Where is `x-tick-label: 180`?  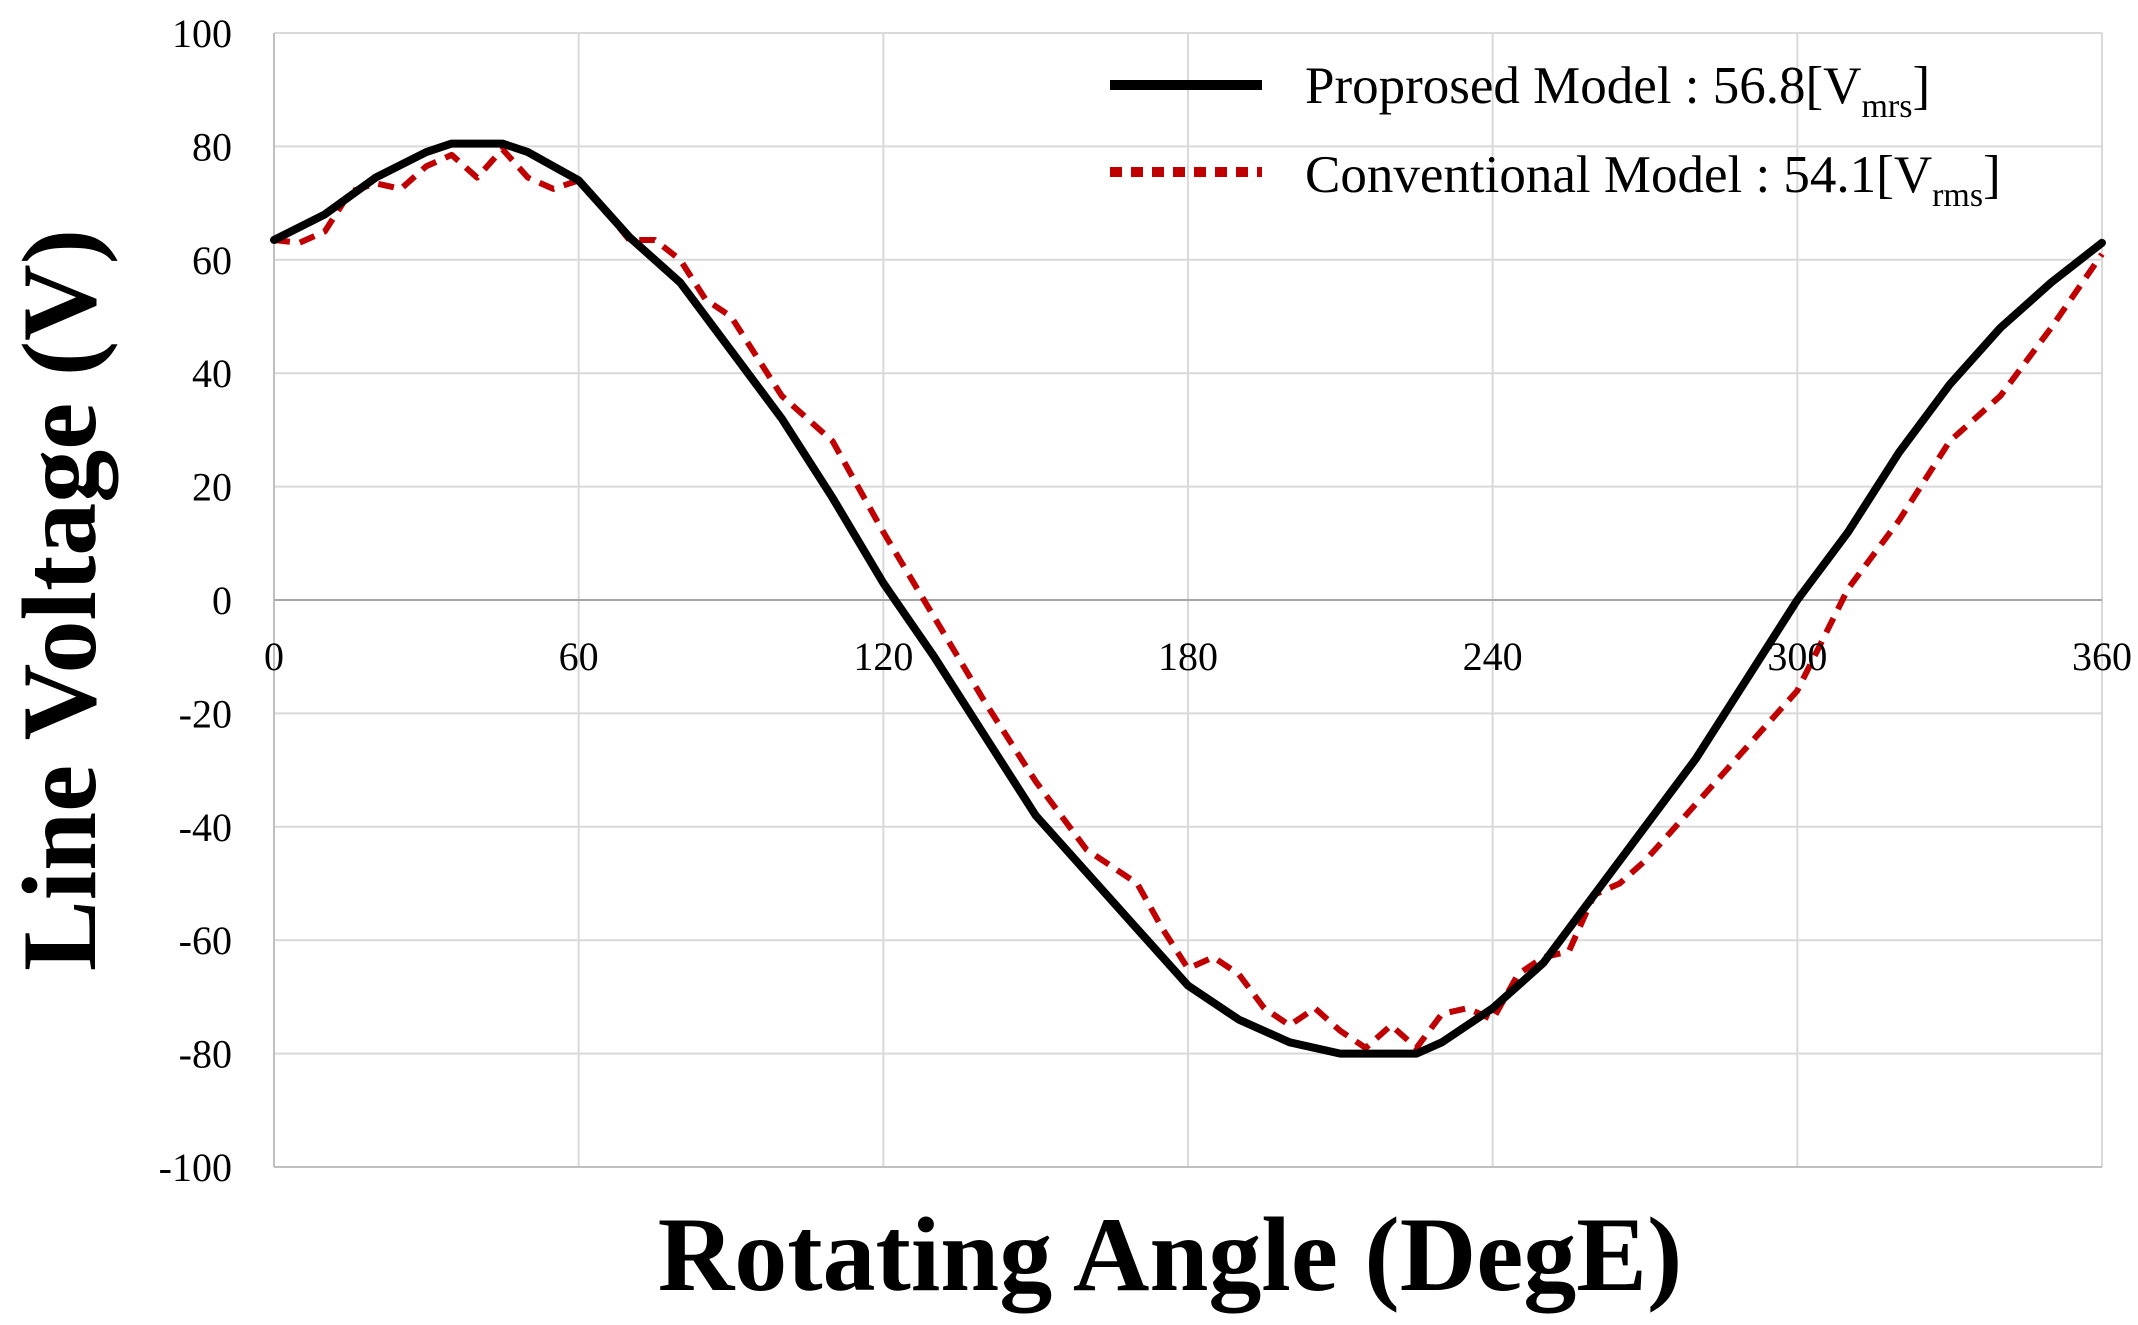 x-tick-label: 180 is located at coordinates (1188, 656).